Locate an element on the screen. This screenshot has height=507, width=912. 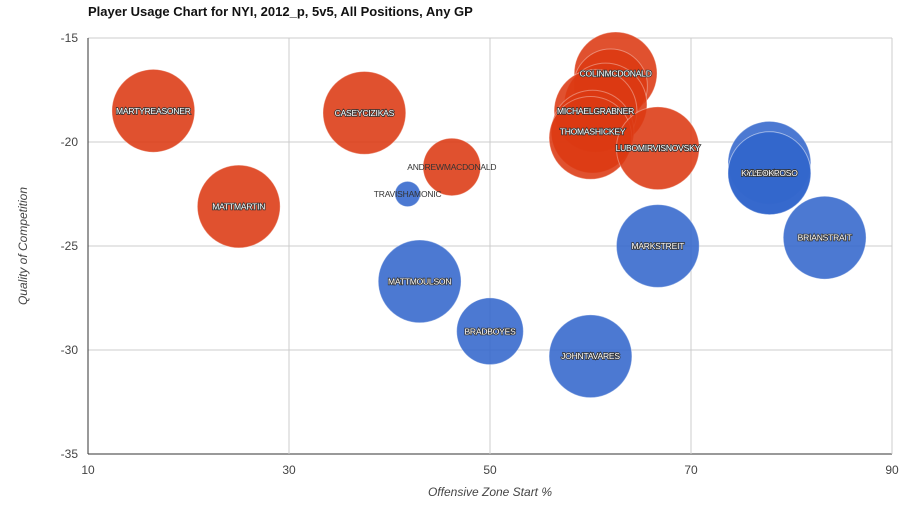
bubble-label: MATTMARTIN is located at coordinates (238, 206).